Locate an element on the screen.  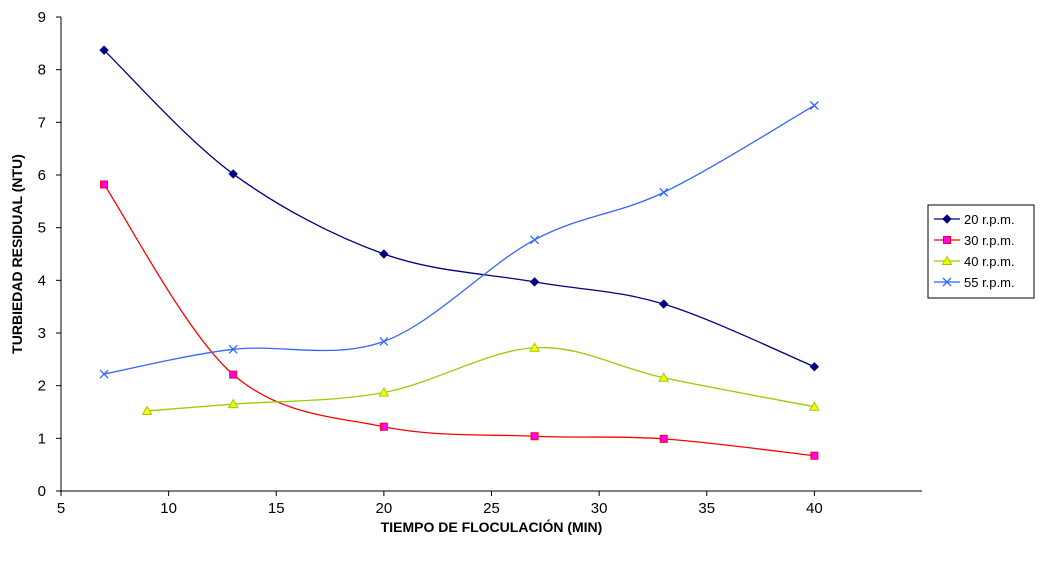
legend-item: 30 r.p.m. is located at coordinates (974, 240).